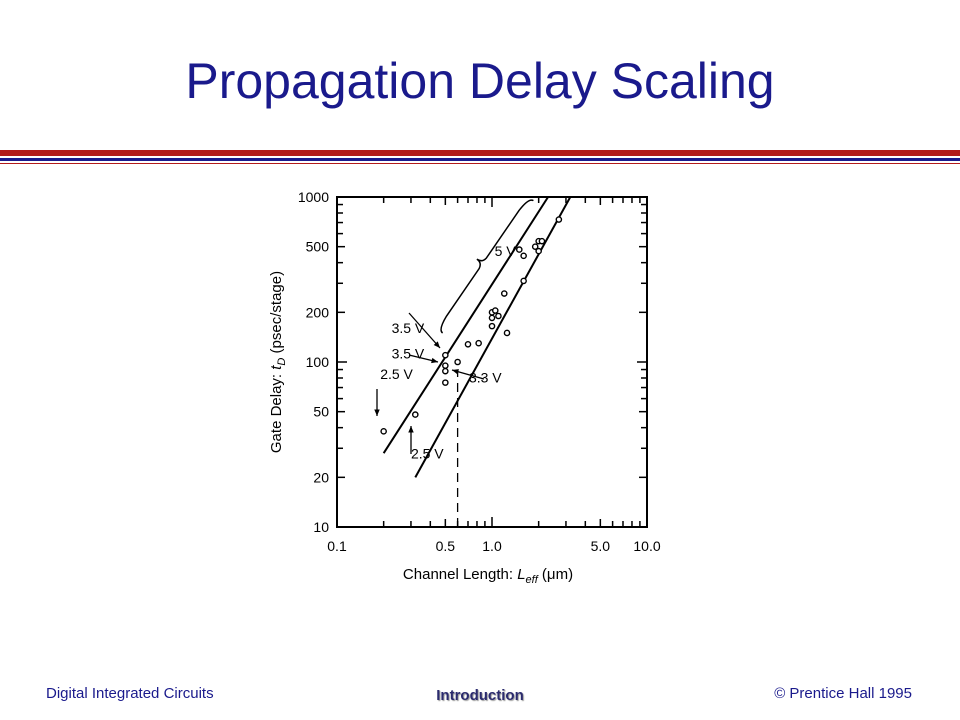 The image size is (960, 720). What do you see at coordinates (506, 251) in the screenshot?
I see `annotation-label: 5 V` at bounding box center [506, 251].